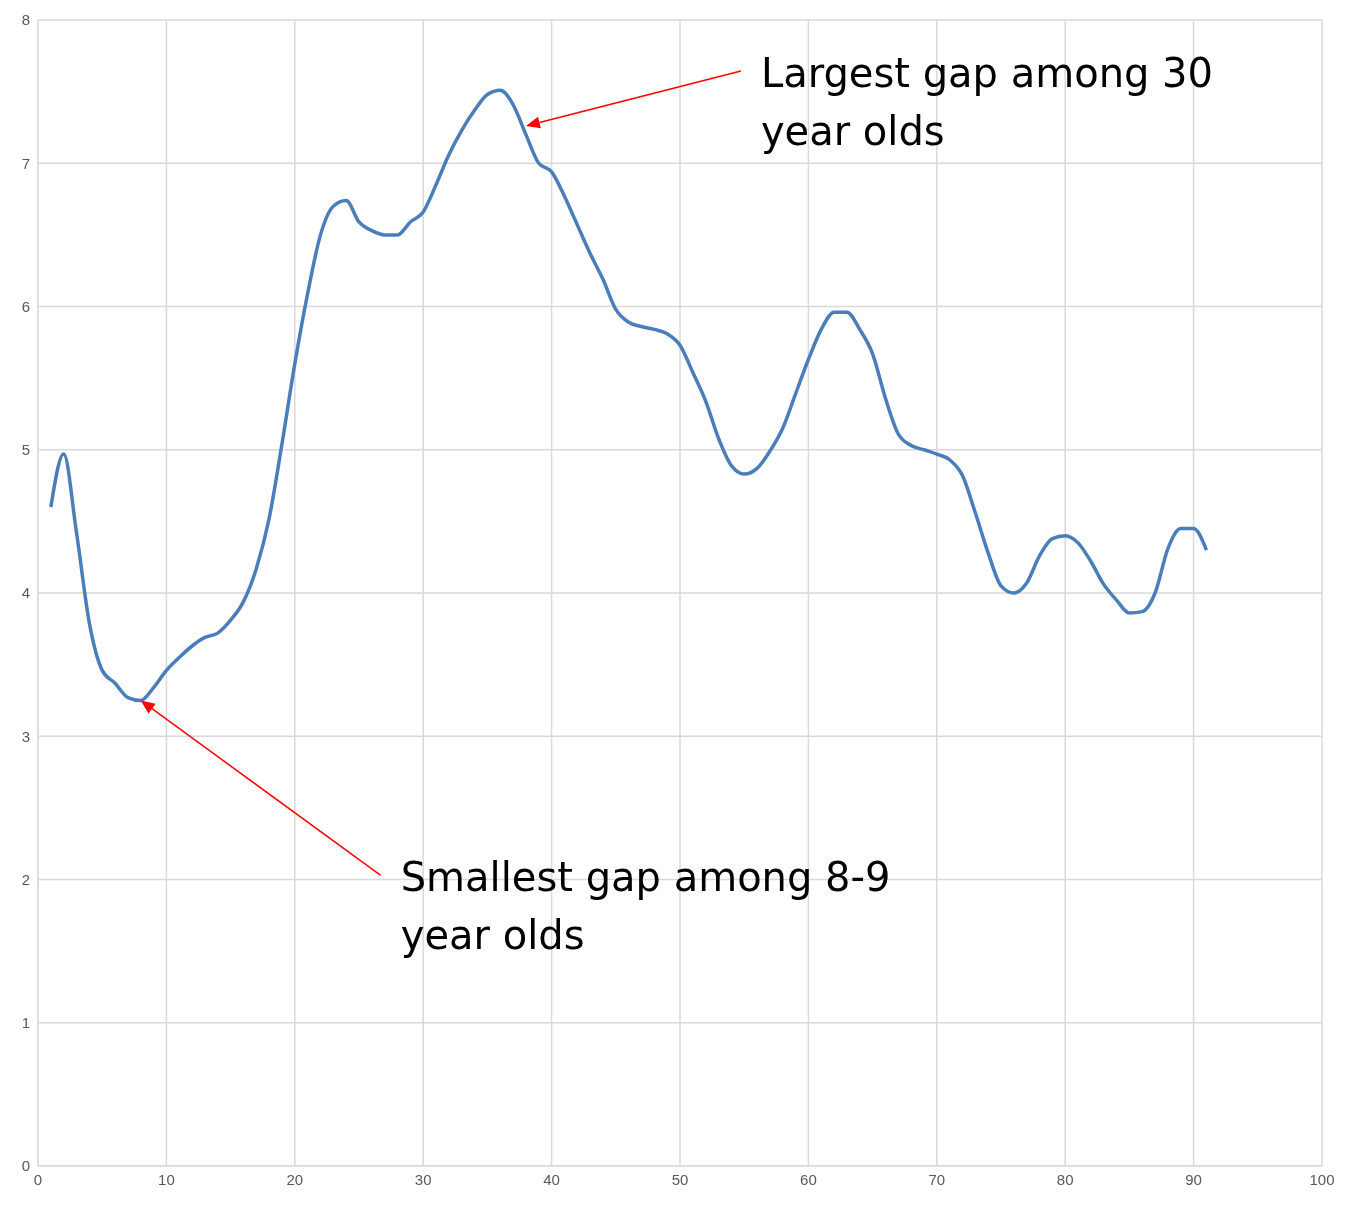  I want to click on x-tick-label: 0, so click(38, 1179).